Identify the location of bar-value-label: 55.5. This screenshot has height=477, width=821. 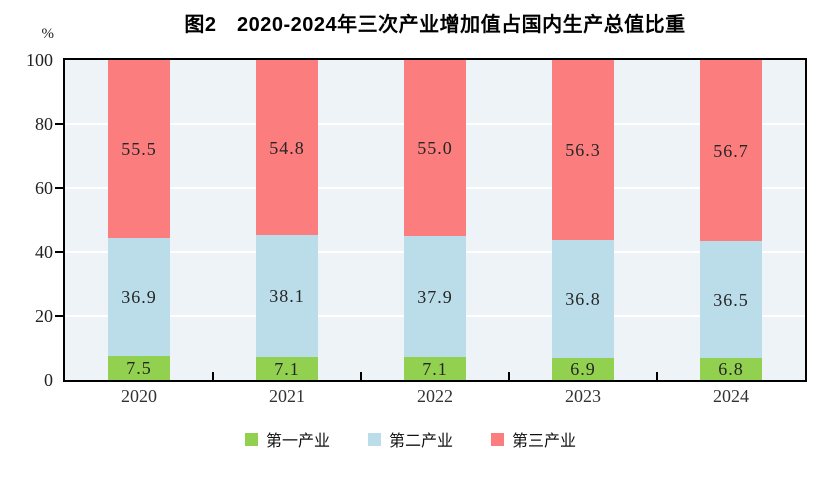
(139, 149).